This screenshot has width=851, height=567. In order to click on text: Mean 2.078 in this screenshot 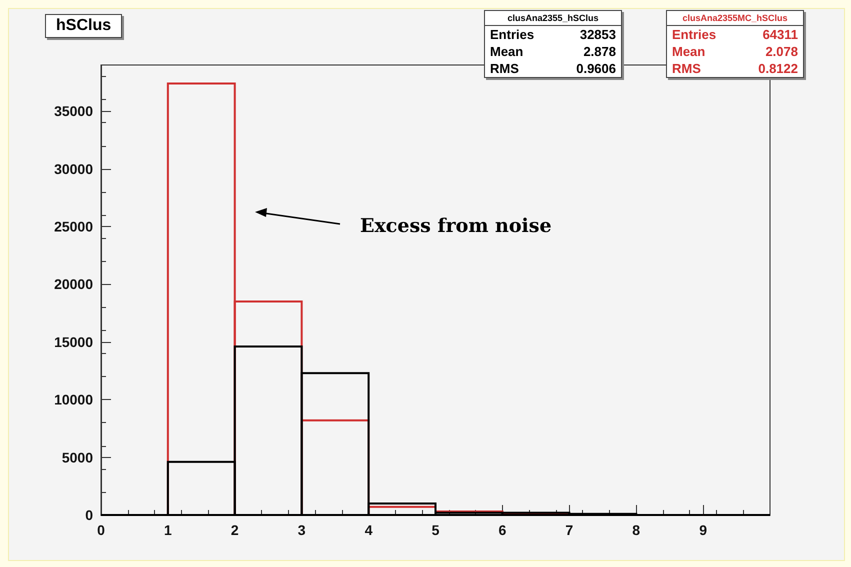, I will do `click(735, 51)`.